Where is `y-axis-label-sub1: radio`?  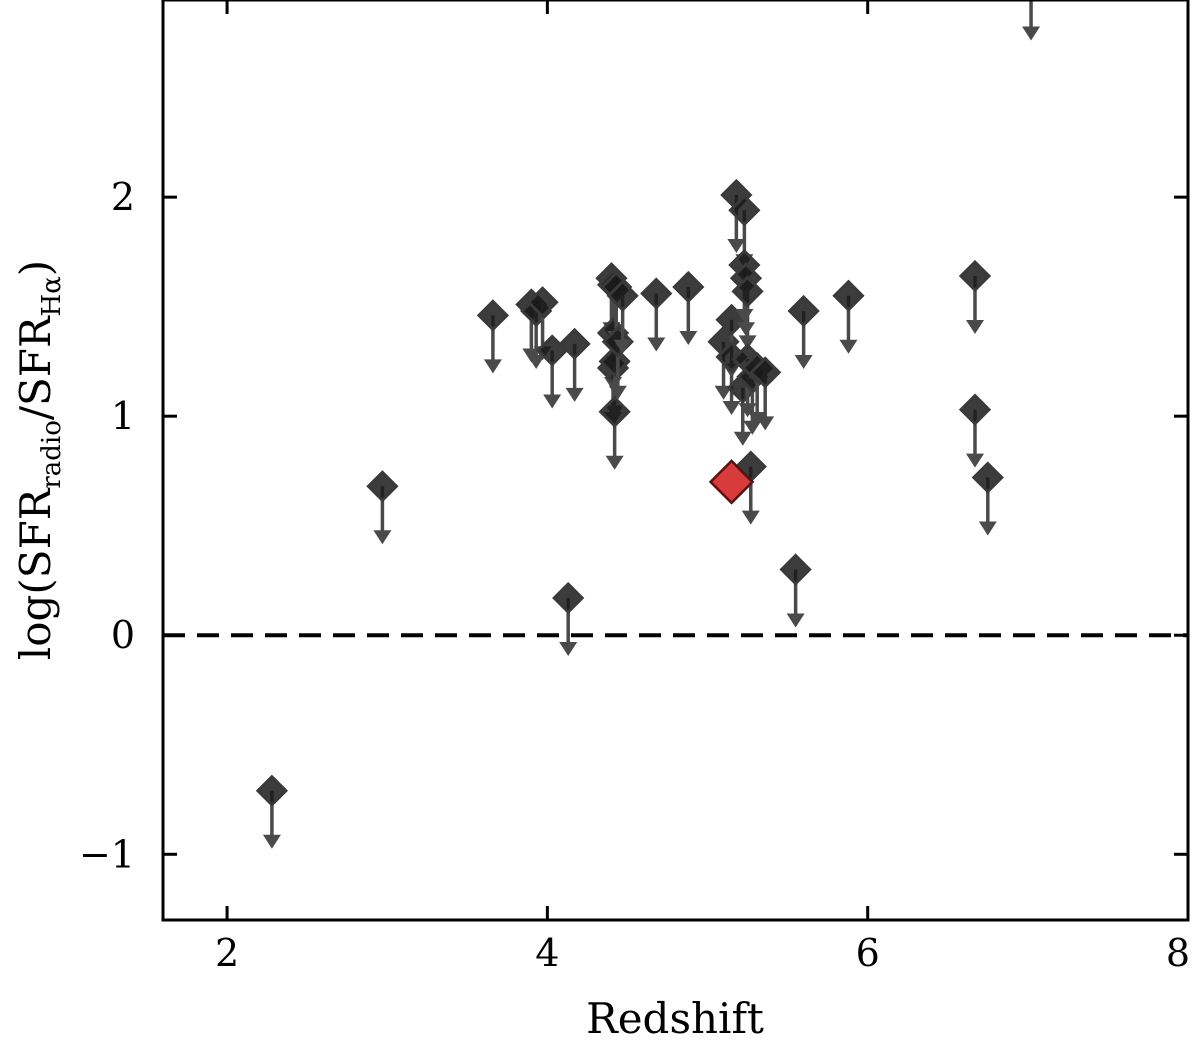 y-axis-label-sub1: radio is located at coordinates (52, 454).